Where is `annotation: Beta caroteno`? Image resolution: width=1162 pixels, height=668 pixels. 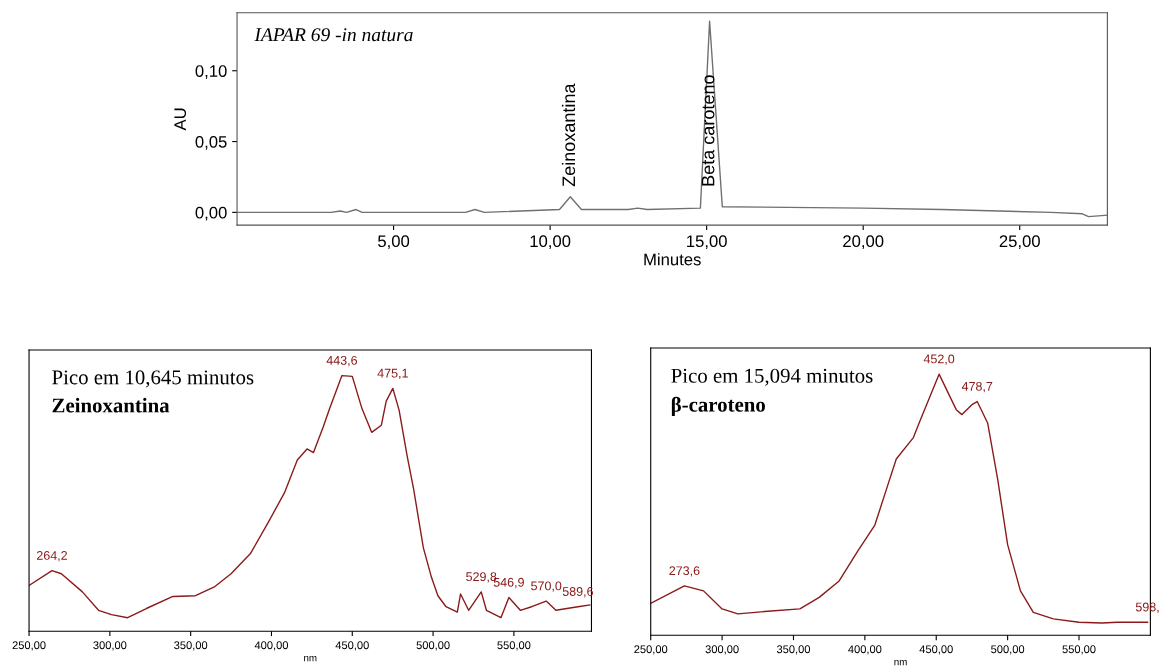 annotation: Beta caroteno is located at coordinates (708, 130).